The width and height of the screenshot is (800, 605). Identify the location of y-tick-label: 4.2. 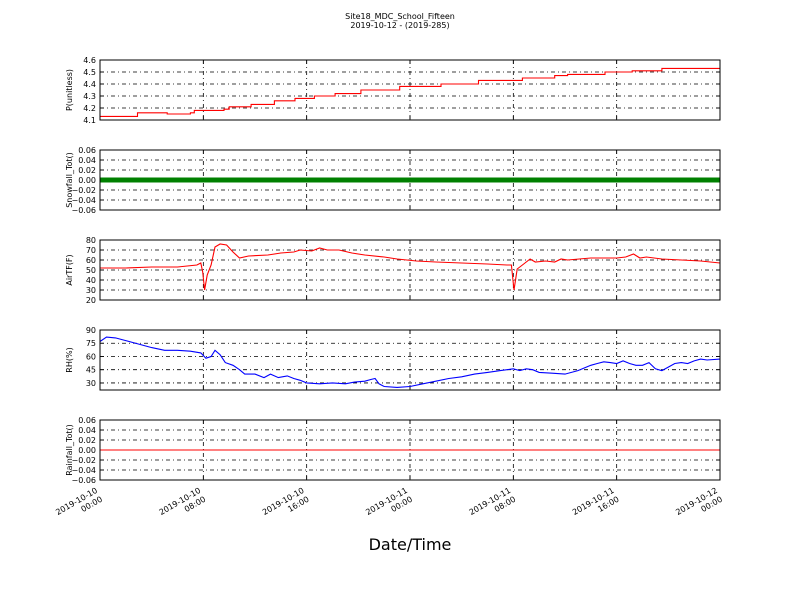
(89, 108).